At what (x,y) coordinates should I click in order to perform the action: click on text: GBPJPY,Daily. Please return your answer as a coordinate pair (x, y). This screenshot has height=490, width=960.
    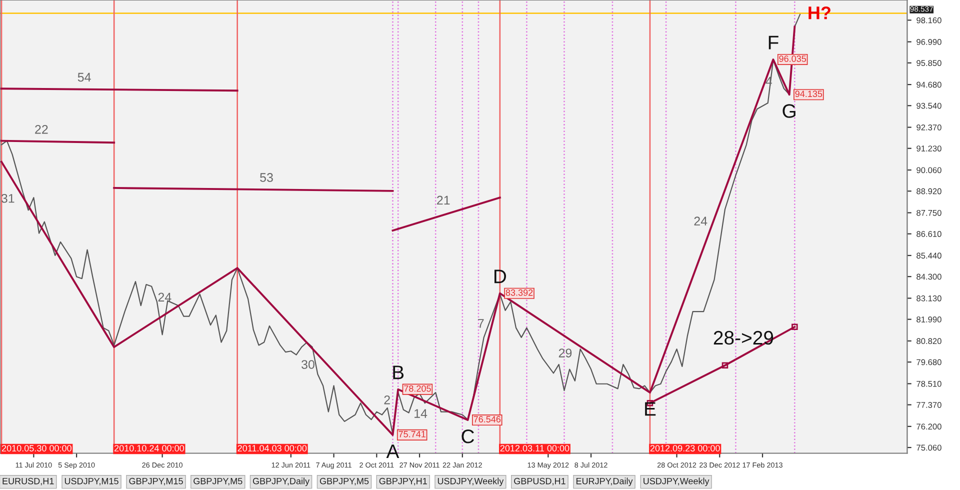
    Looking at the image, I should click on (281, 482).